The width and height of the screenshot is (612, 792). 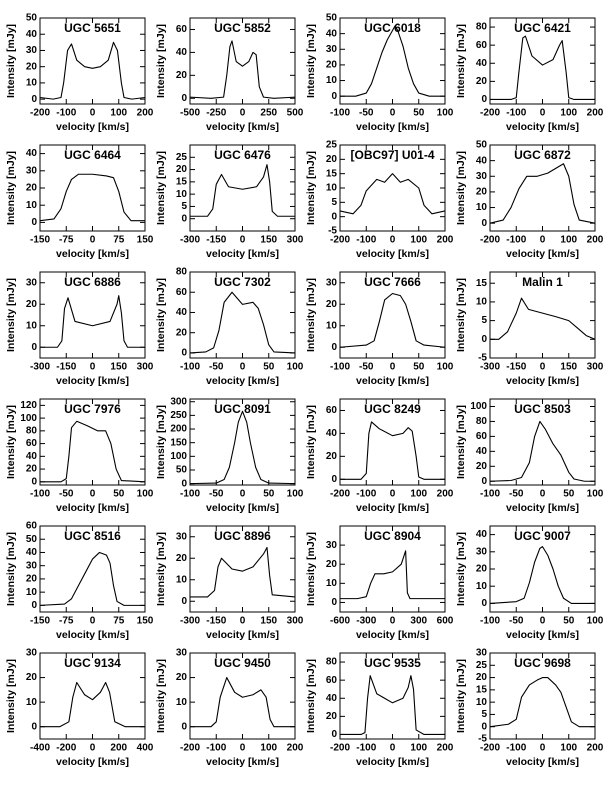 What do you see at coordinates (484, 320) in the screenshot?
I see `y-tick-label: 5` at bounding box center [484, 320].